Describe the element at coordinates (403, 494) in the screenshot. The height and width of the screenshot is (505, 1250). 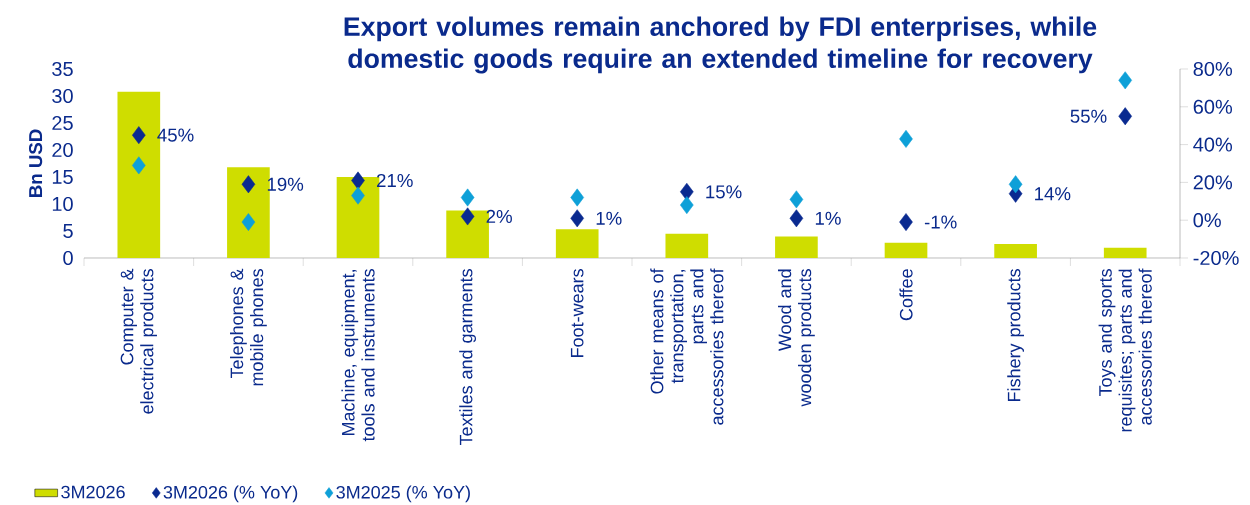
I see `legend-label: 3M2025 (% YoY)` at that location.